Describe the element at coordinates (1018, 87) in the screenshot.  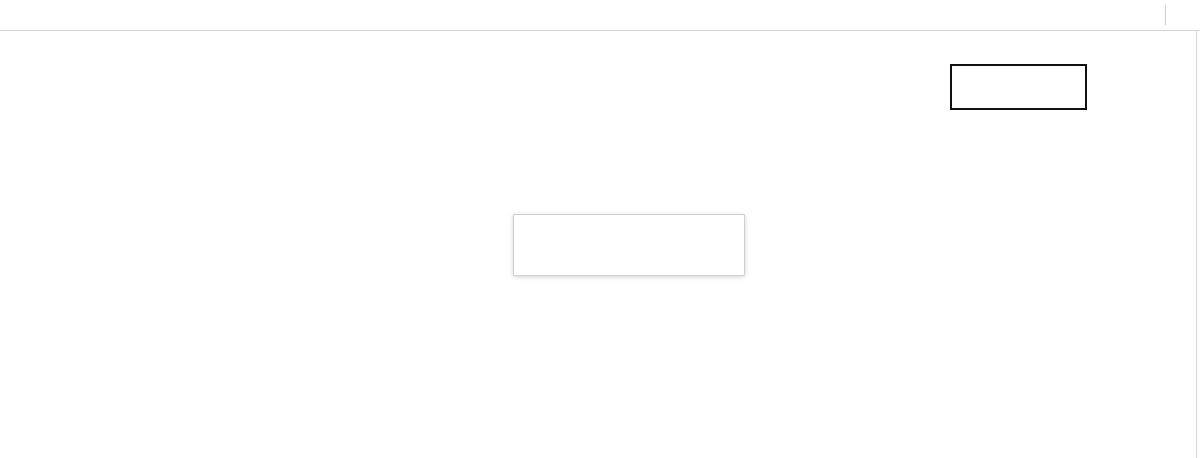
I see `scorecard-tendencia-value` at that location.